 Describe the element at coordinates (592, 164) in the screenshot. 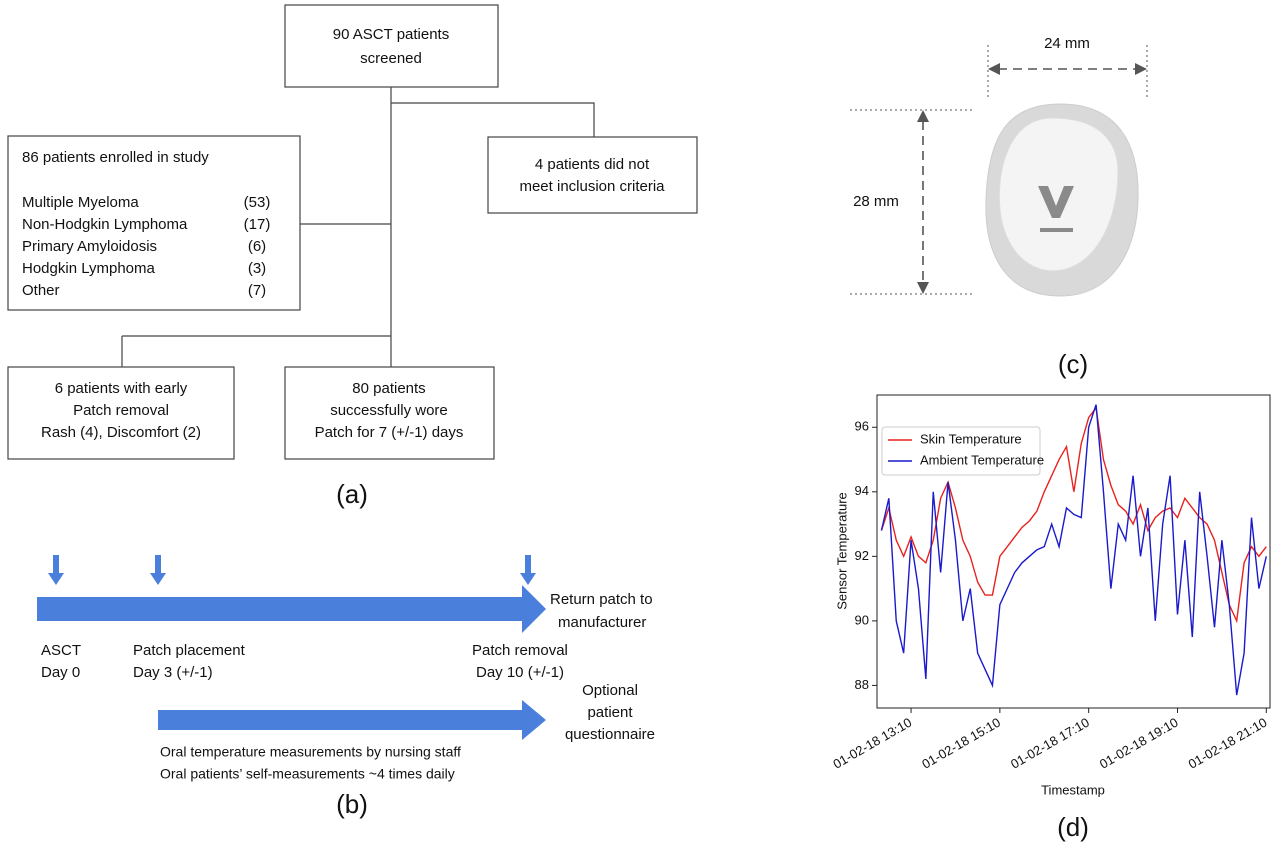

I see `box-text: 4 patients did not` at that location.